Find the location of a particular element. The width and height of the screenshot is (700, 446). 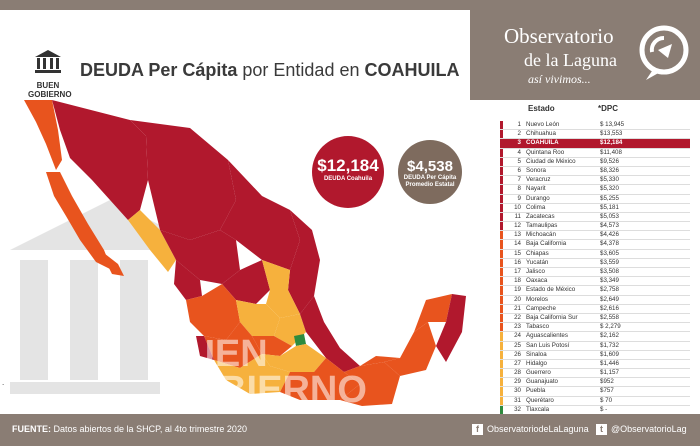

average-debt-value: $4,538 is located at coordinates (430, 166).